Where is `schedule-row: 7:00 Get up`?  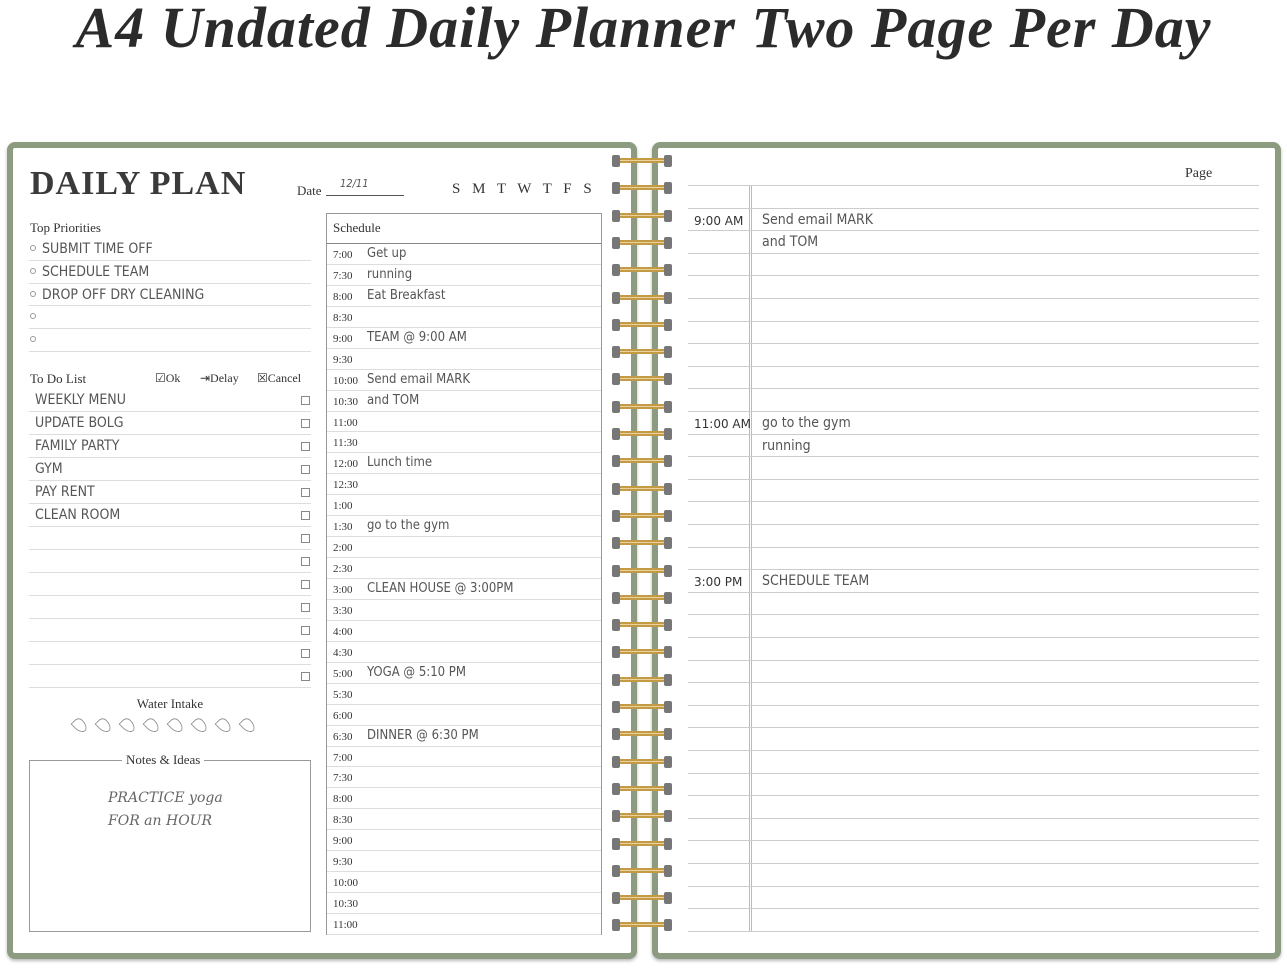
schedule-row: 7:00 Get up is located at coordinates (464, 254).